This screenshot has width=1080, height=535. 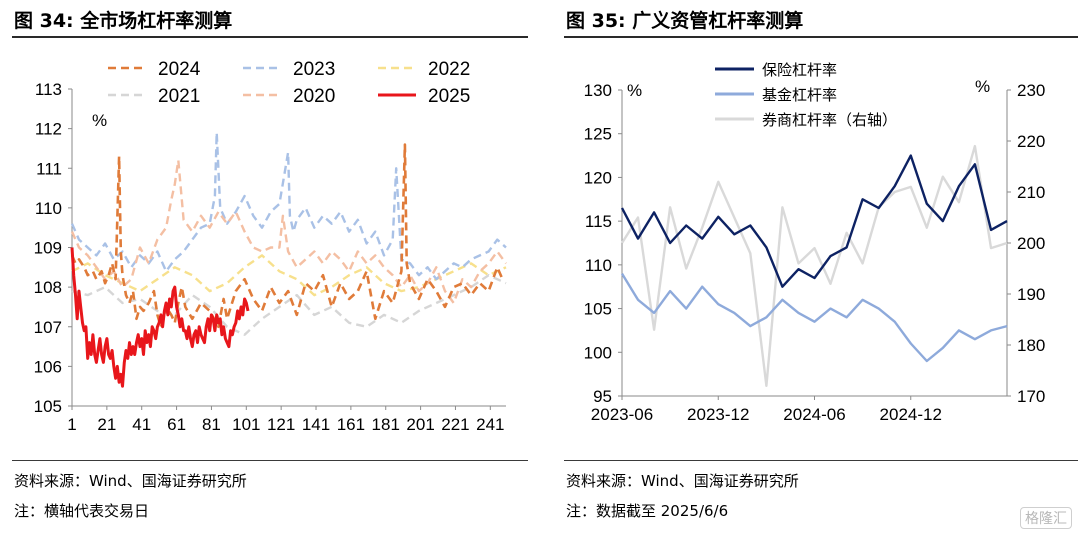 What do you see at coordinates (316, 424) in the screenshot?
I see `x-tick-label-141: 141` at bounding box center [316, 424].